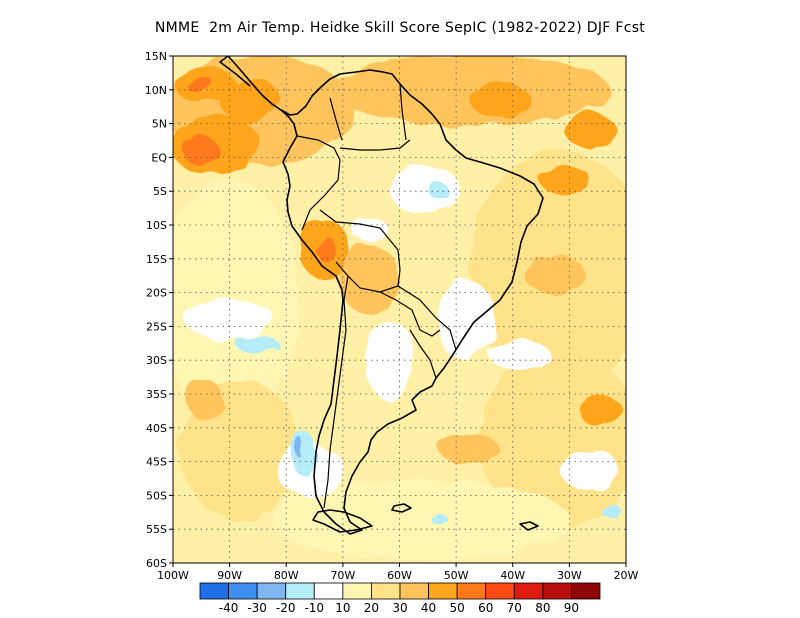 Image resolution: width=800 pixels, height=618 pixels. Describe the element at coordinates (156, 462) in the screenshot. I see `lat-tick-label: 45S` at that location.